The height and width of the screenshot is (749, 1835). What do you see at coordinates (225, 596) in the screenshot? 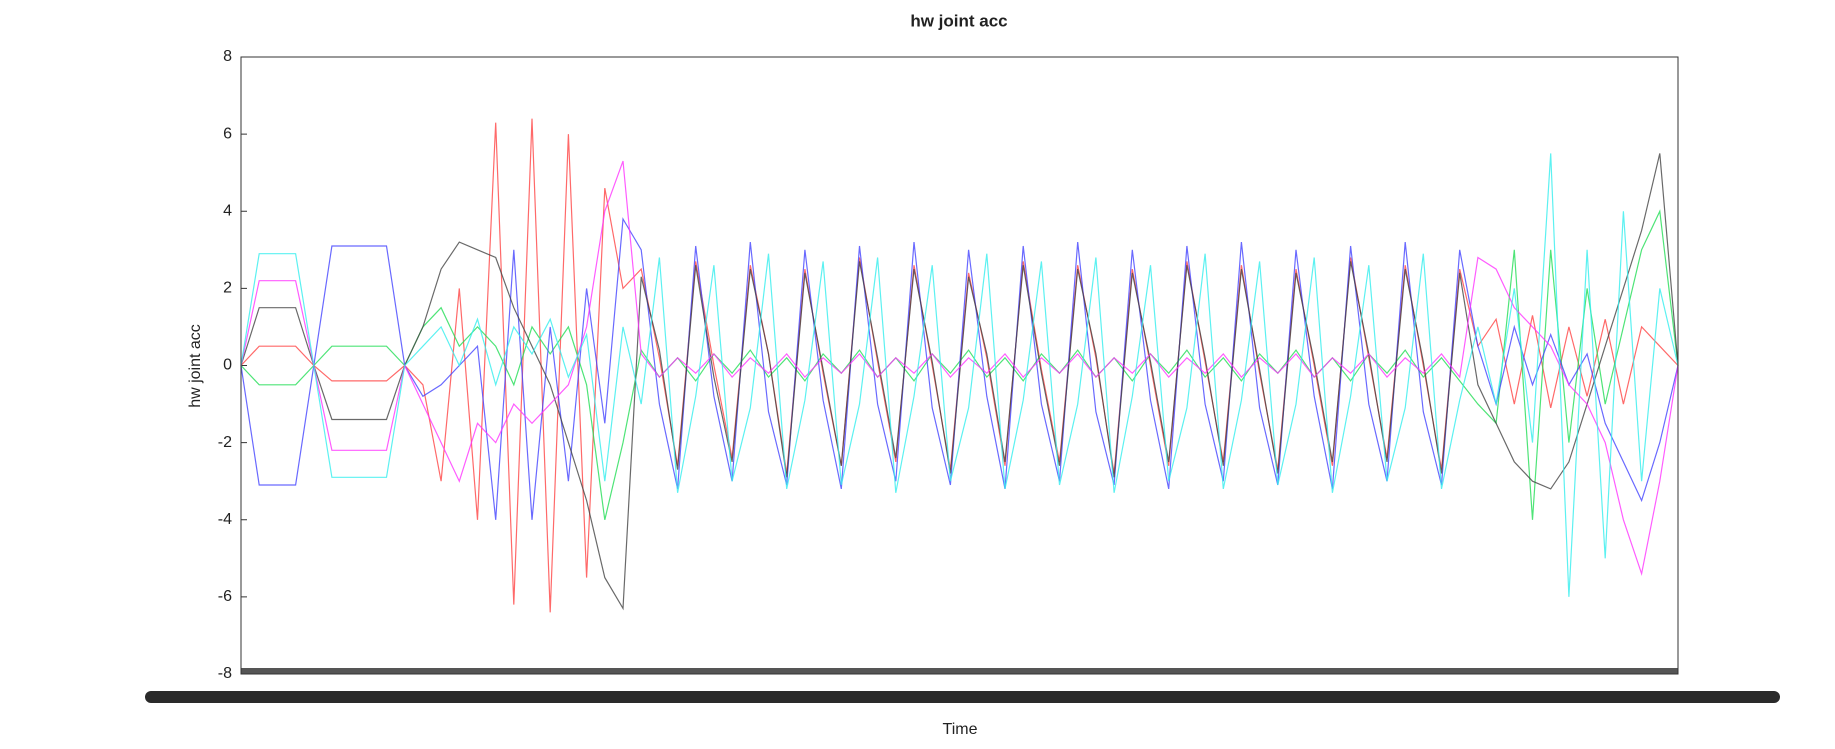
I see `y-tick-label: -6` at bounding box center [225, 596].